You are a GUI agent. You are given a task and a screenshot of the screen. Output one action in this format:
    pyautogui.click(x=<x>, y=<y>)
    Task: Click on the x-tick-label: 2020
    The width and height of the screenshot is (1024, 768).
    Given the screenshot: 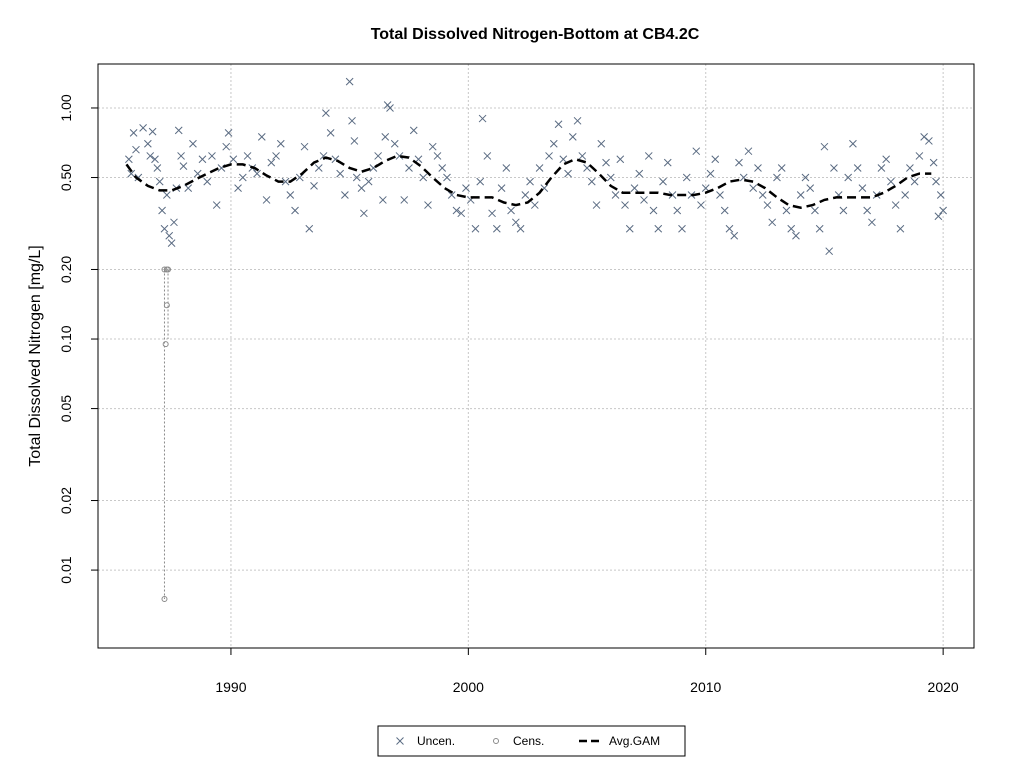 What is the action you would take?
    pyautogui.click(x=943, y=687)
    